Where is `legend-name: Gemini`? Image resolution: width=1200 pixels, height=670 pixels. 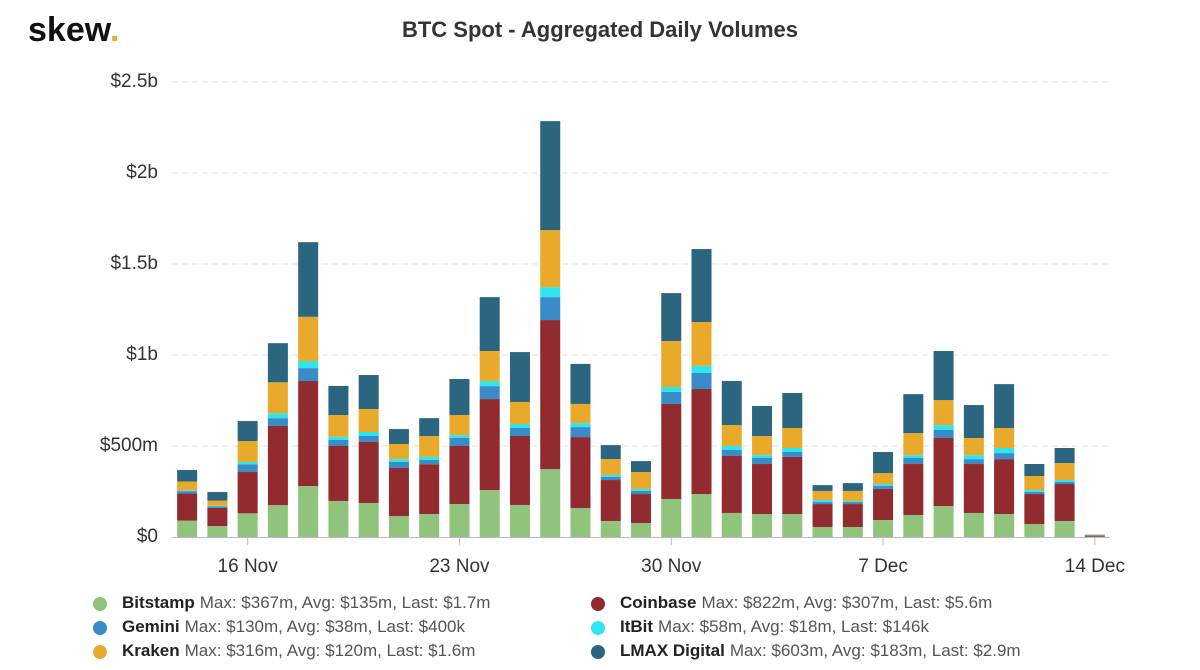 legend-name: Gemini is located at coordinates (151, 626).